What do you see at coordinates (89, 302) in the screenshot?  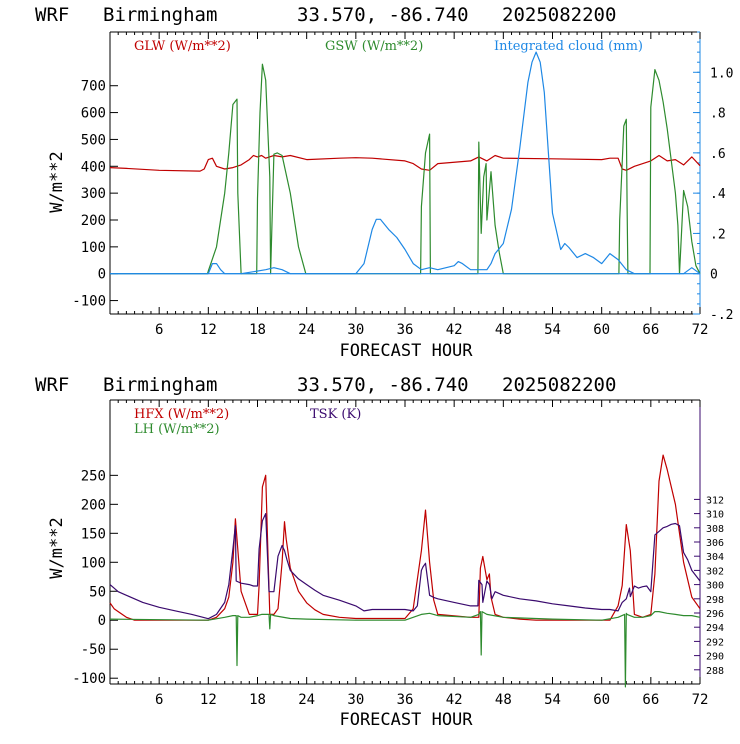 I see `top-y-tick-label: -100` at bounding box center [89, 302].